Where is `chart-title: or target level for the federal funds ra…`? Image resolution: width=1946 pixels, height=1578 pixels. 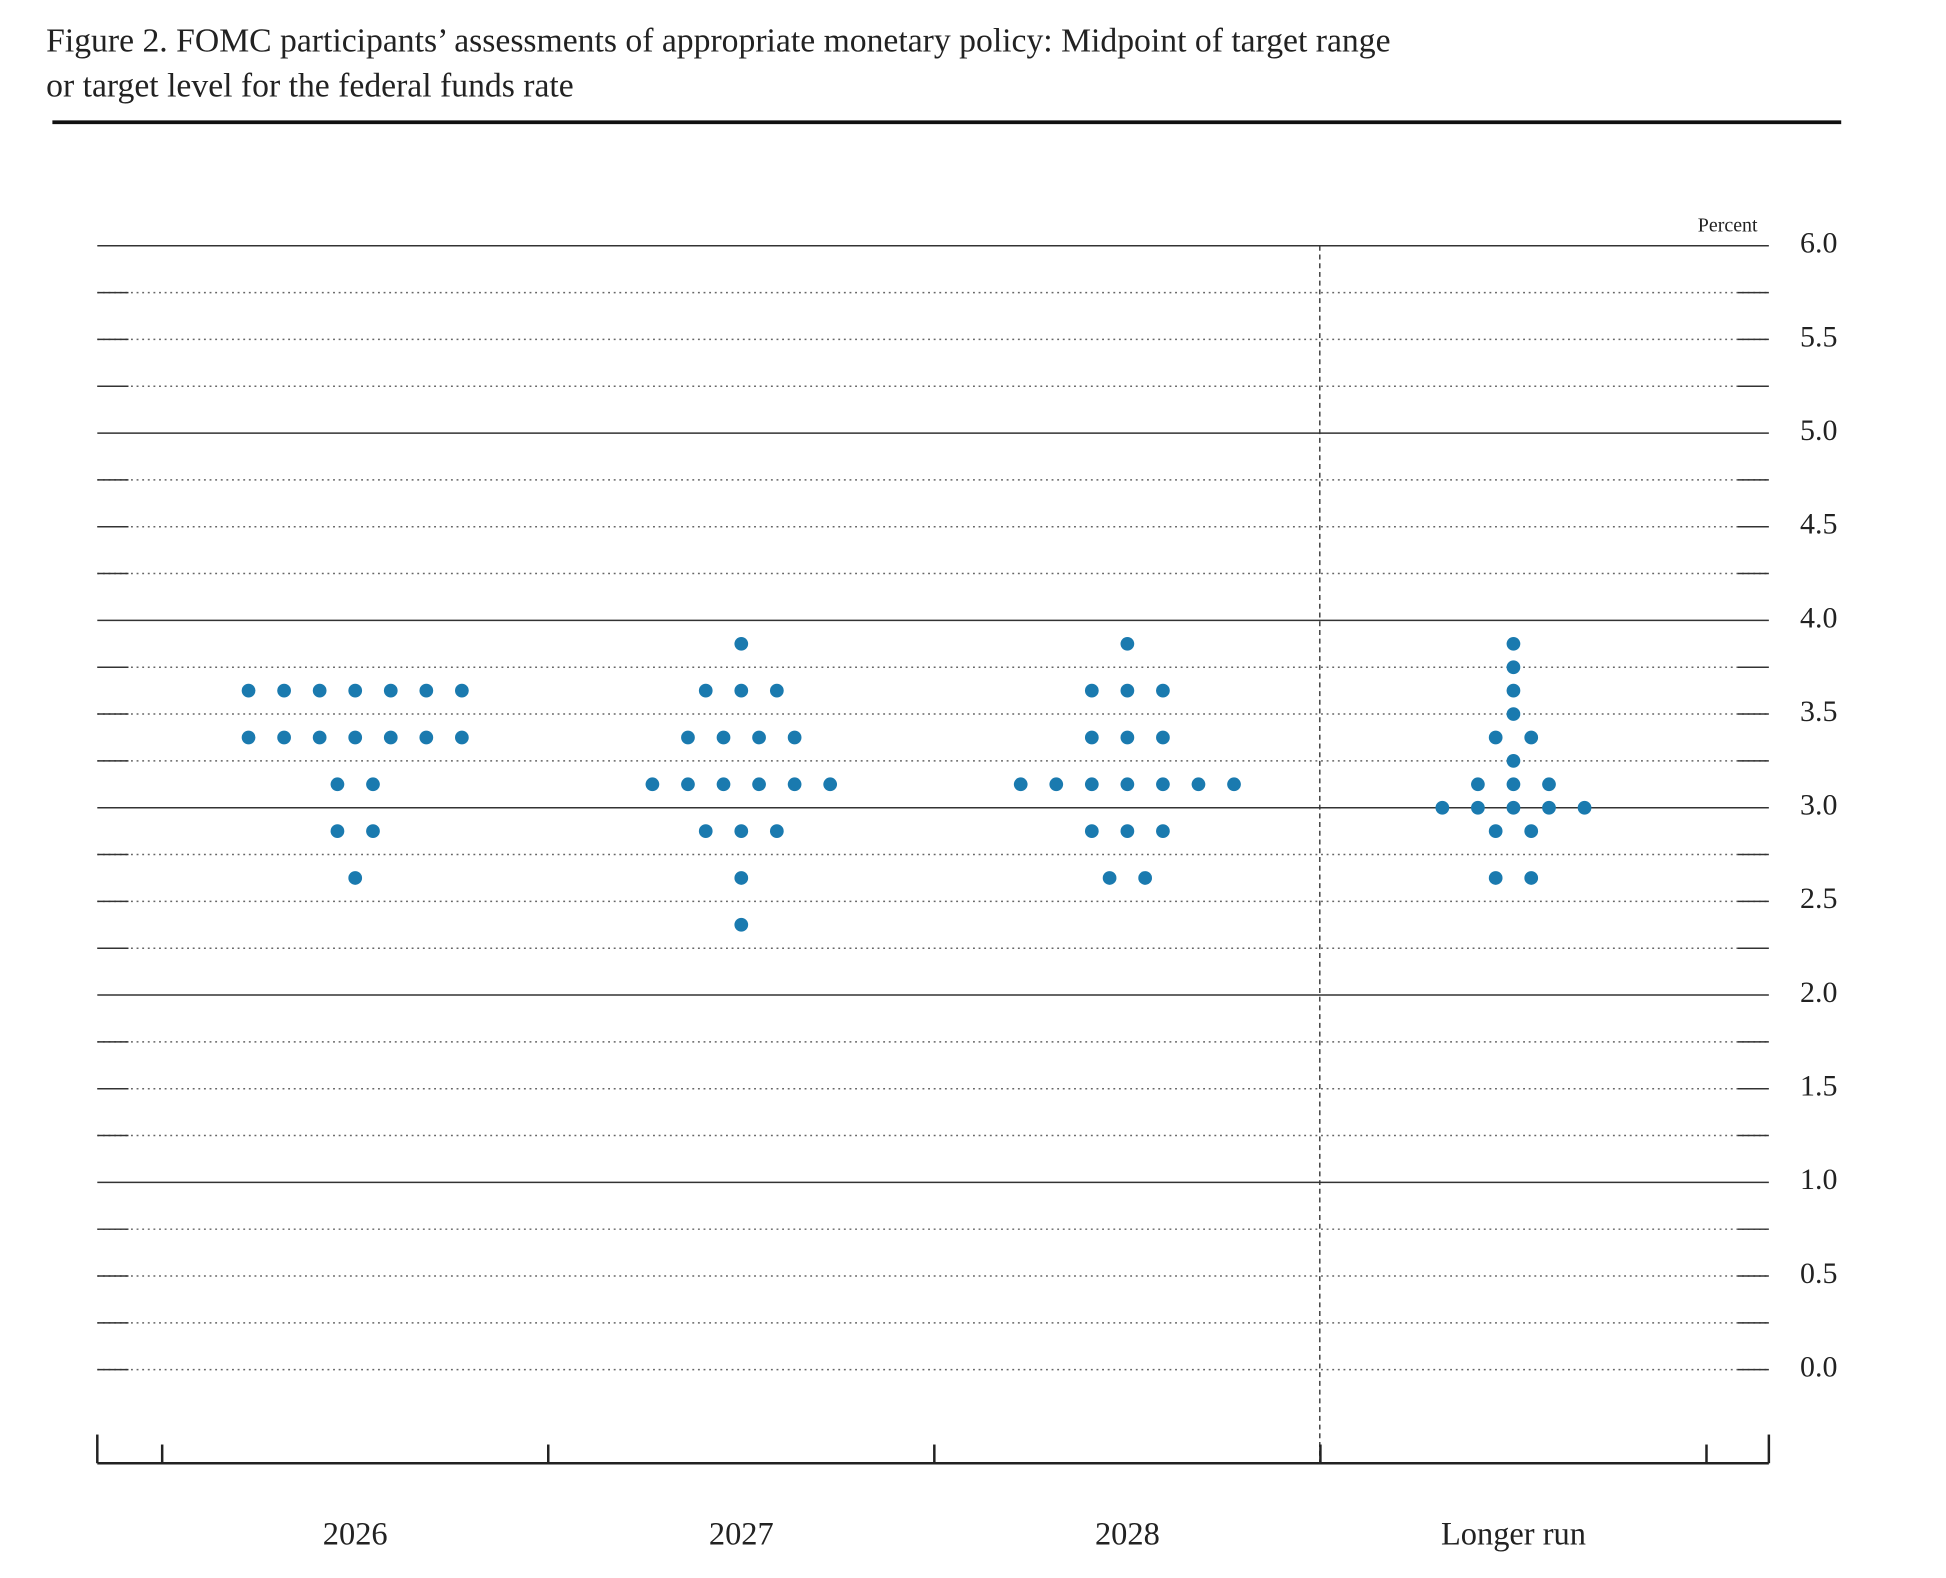
chart-title: or target level for the federal funds ra… is located at coordinates (310, 85).